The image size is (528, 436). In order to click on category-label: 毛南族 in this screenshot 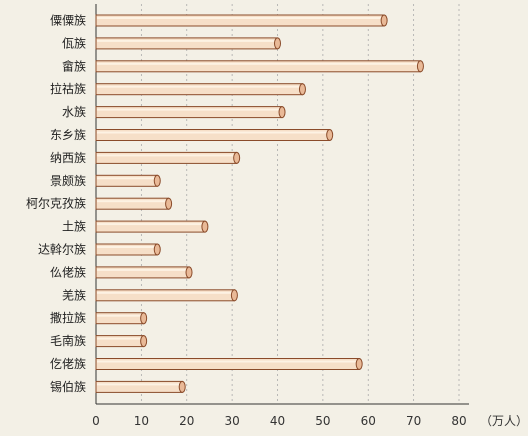, I will do `click(68, 340)`.